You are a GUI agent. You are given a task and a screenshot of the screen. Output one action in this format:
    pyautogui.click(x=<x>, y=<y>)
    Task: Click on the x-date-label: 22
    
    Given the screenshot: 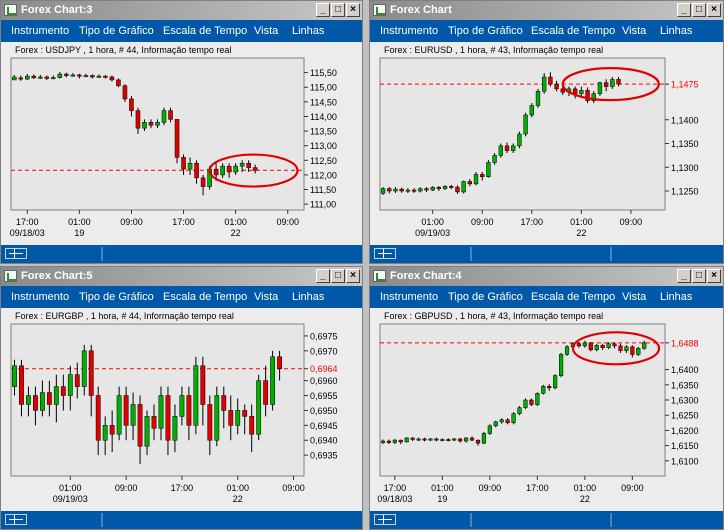 What is the action you would take?
    pyautogui.click(x=585, y=499)
    